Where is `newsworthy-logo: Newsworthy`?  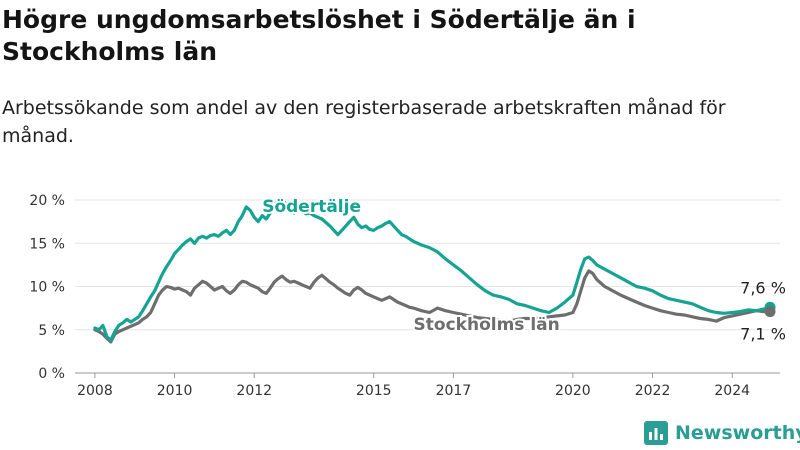
newsworthy-logo: Newsworthy is located at coordinates (722, 433).